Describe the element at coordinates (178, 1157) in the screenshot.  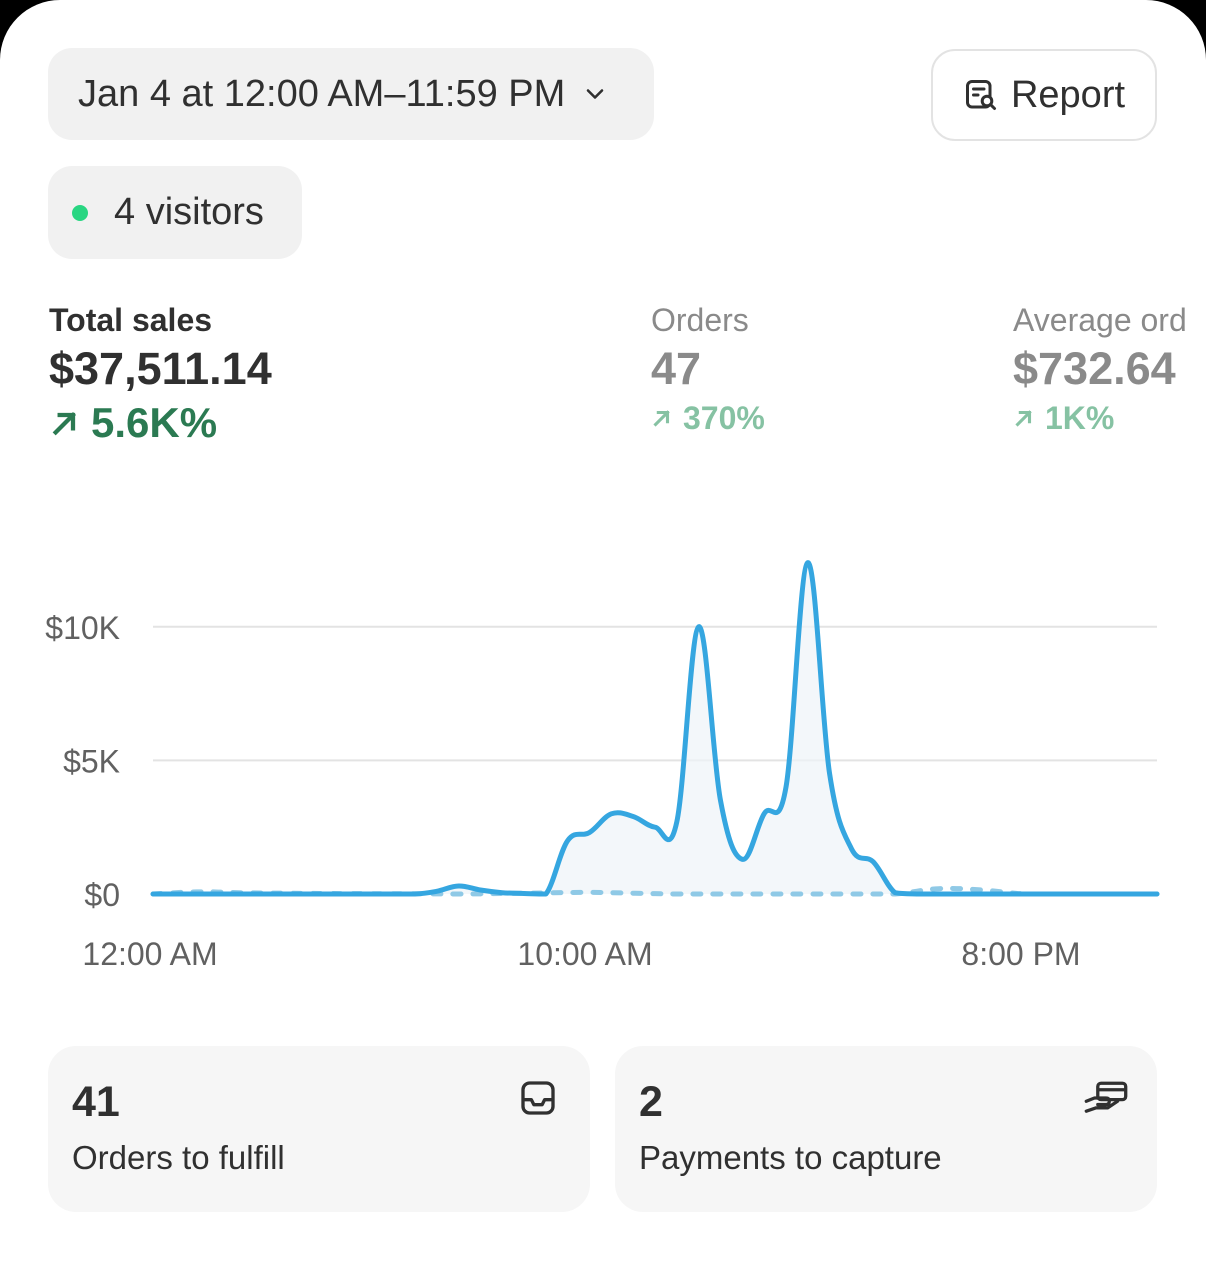
I see `card-label: Orders to fulfill` at that location.